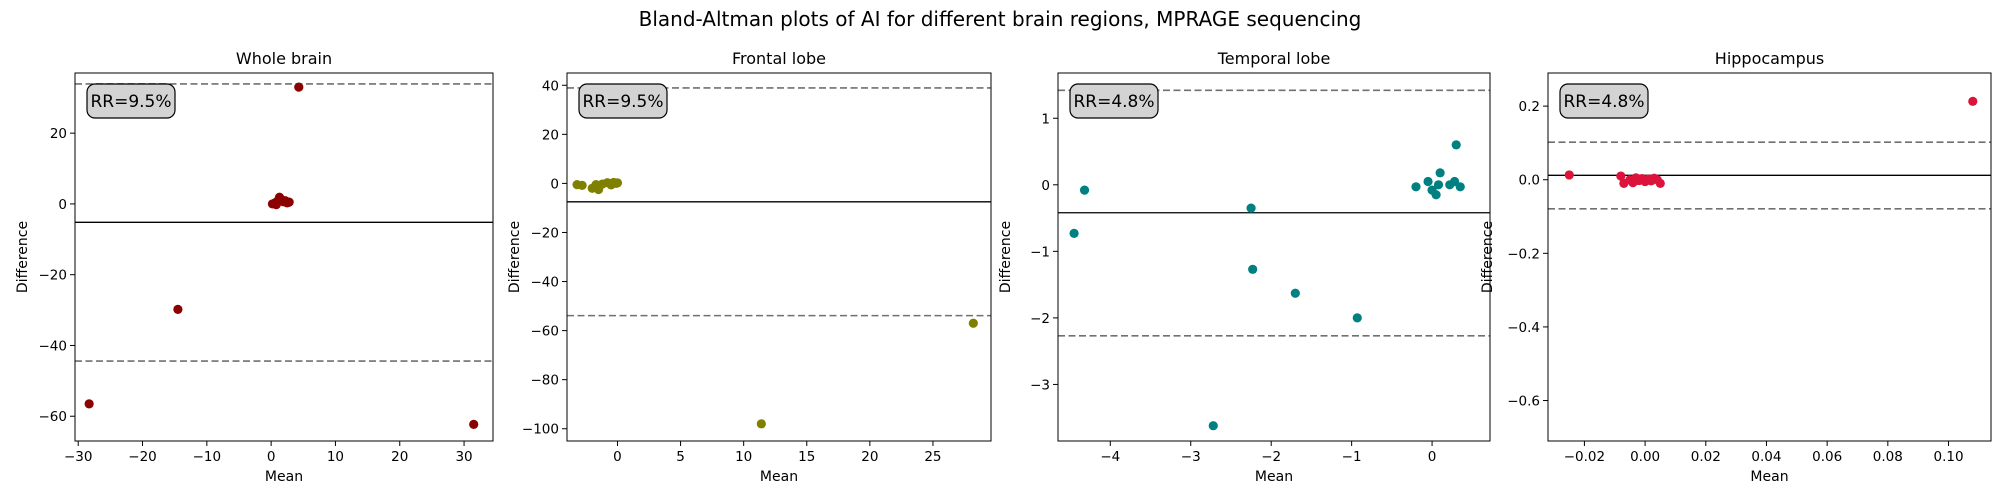 The width and height of the screenshot is (2000, 500). What do you see at coordinates (1706, 457) in the screenshot?
I see `x-tick-label: 0.02` at bounding box center [1706, 457].